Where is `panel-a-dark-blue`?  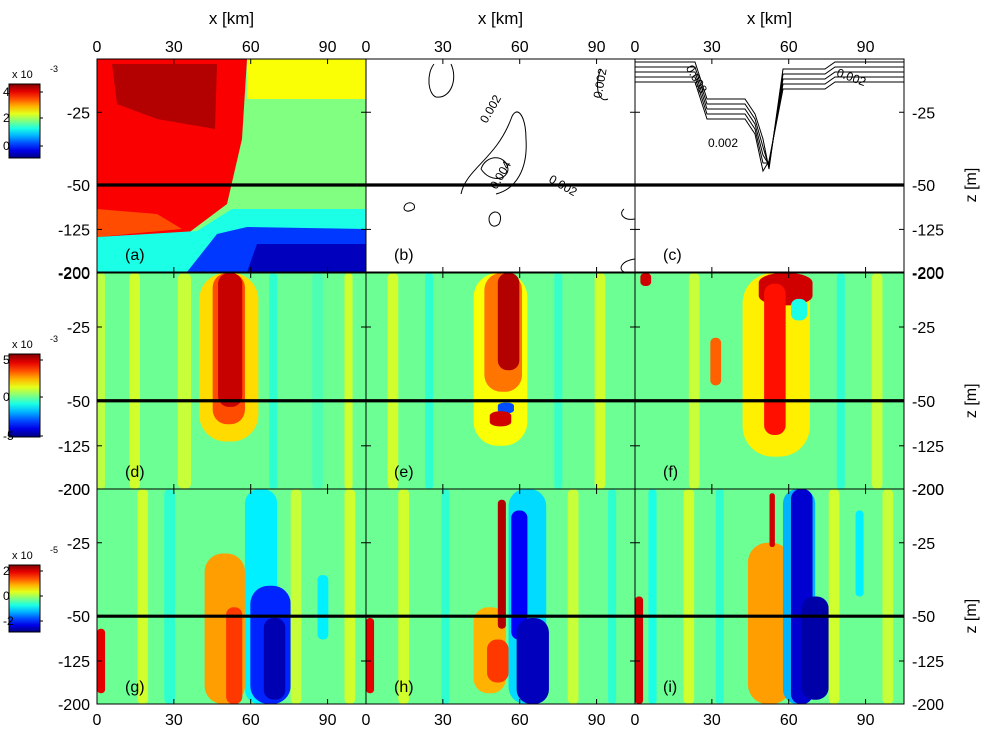
panel-a-dark-blue is located at coordinates (306, 258).